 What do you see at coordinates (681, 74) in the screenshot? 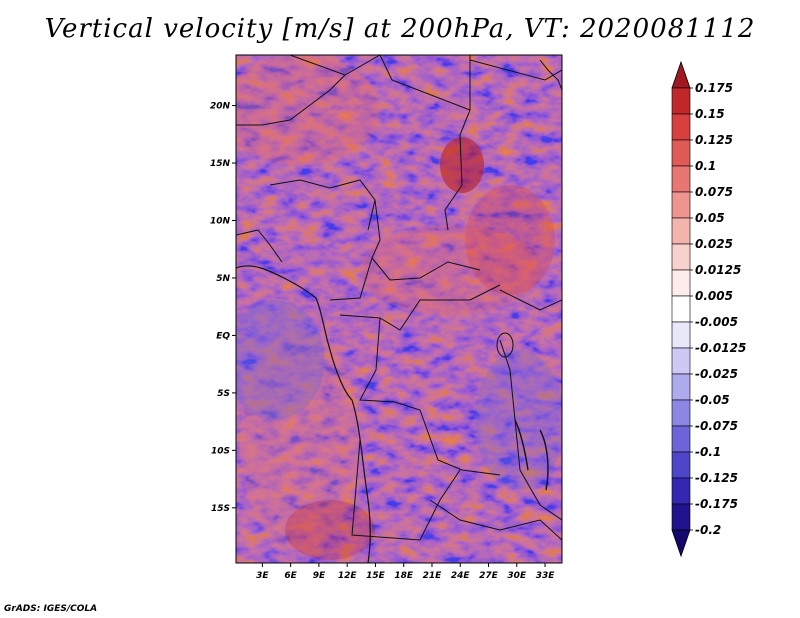
I see `colorbar-top-arrow` at bounding box center [681, 74].